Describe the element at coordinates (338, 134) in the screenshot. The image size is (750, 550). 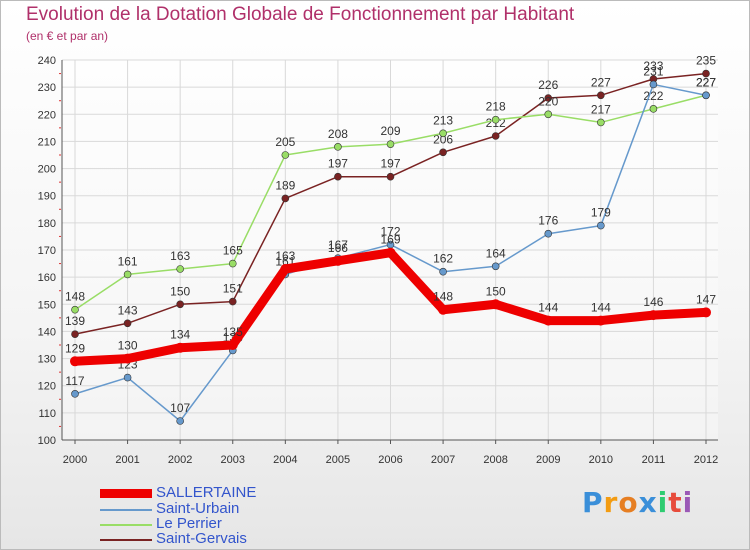
I see `data-label: 208` at that location.